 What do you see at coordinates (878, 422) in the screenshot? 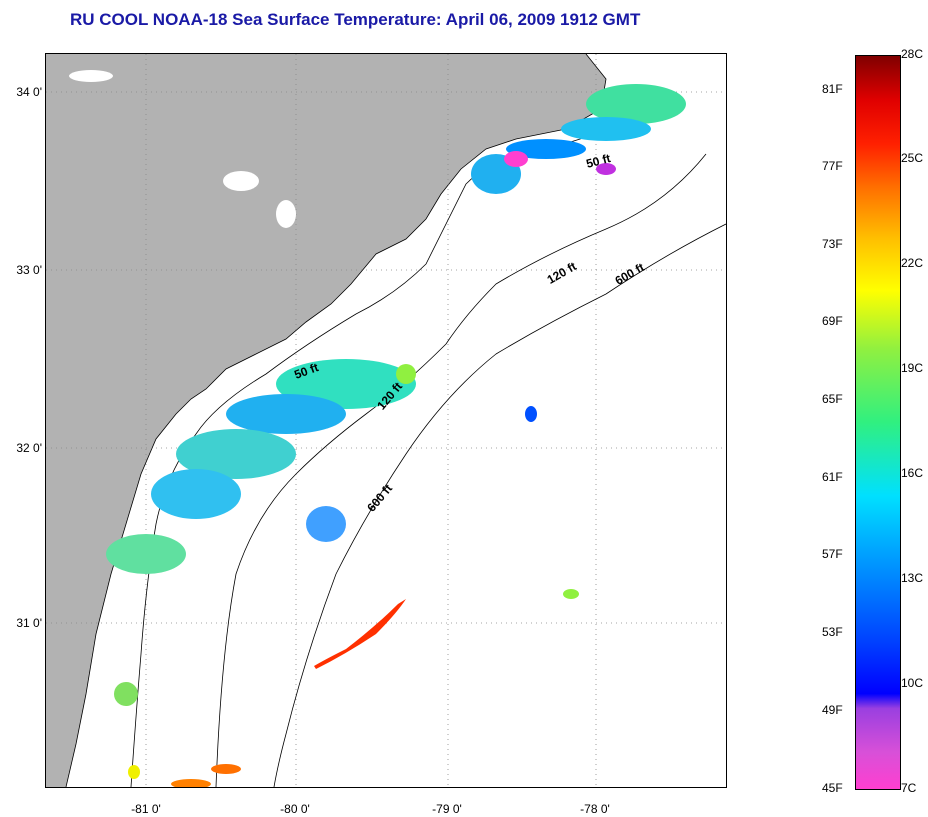
I see `temperature-colorbar` at bounding box center [878, 422].